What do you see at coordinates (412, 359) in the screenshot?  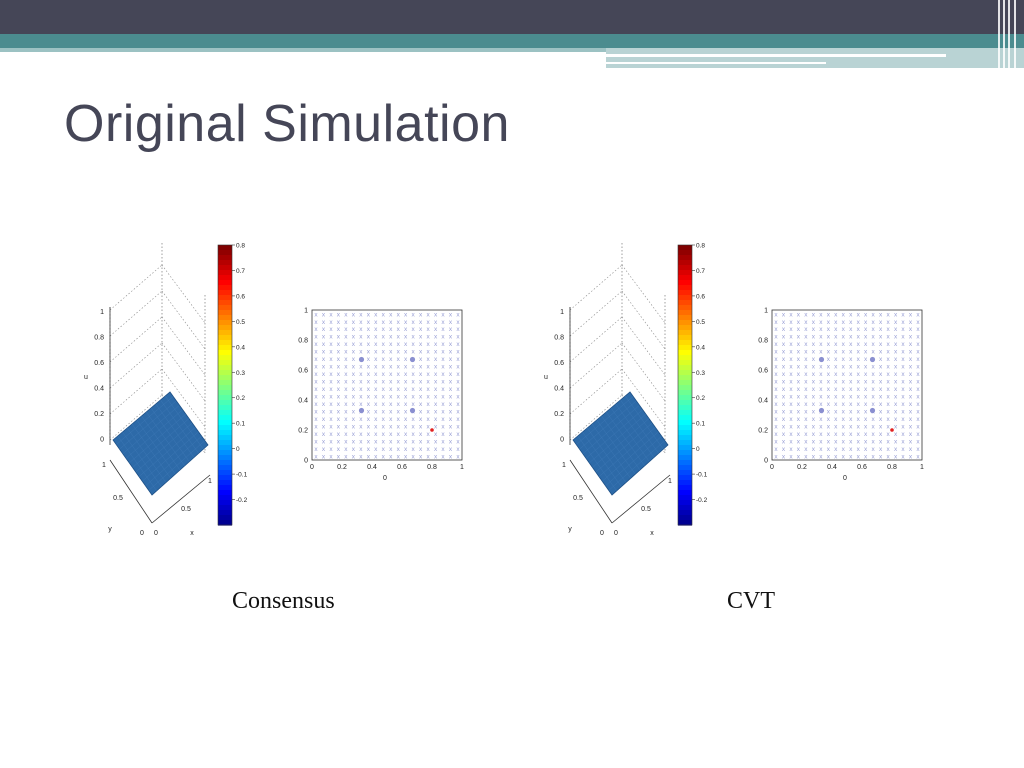 I see `agent-point` at bounding box center [412, 359].